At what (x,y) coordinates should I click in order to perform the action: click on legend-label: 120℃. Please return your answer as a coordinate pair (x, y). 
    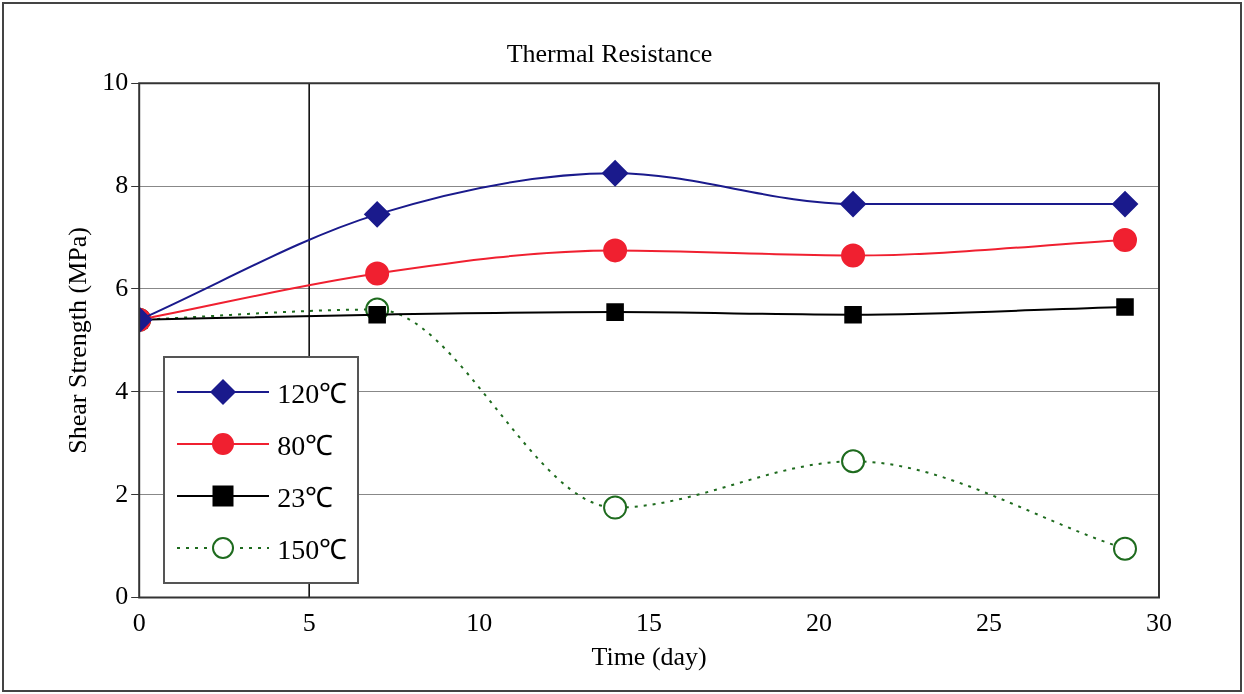
    Looking at the image, I should click on (312, 393).